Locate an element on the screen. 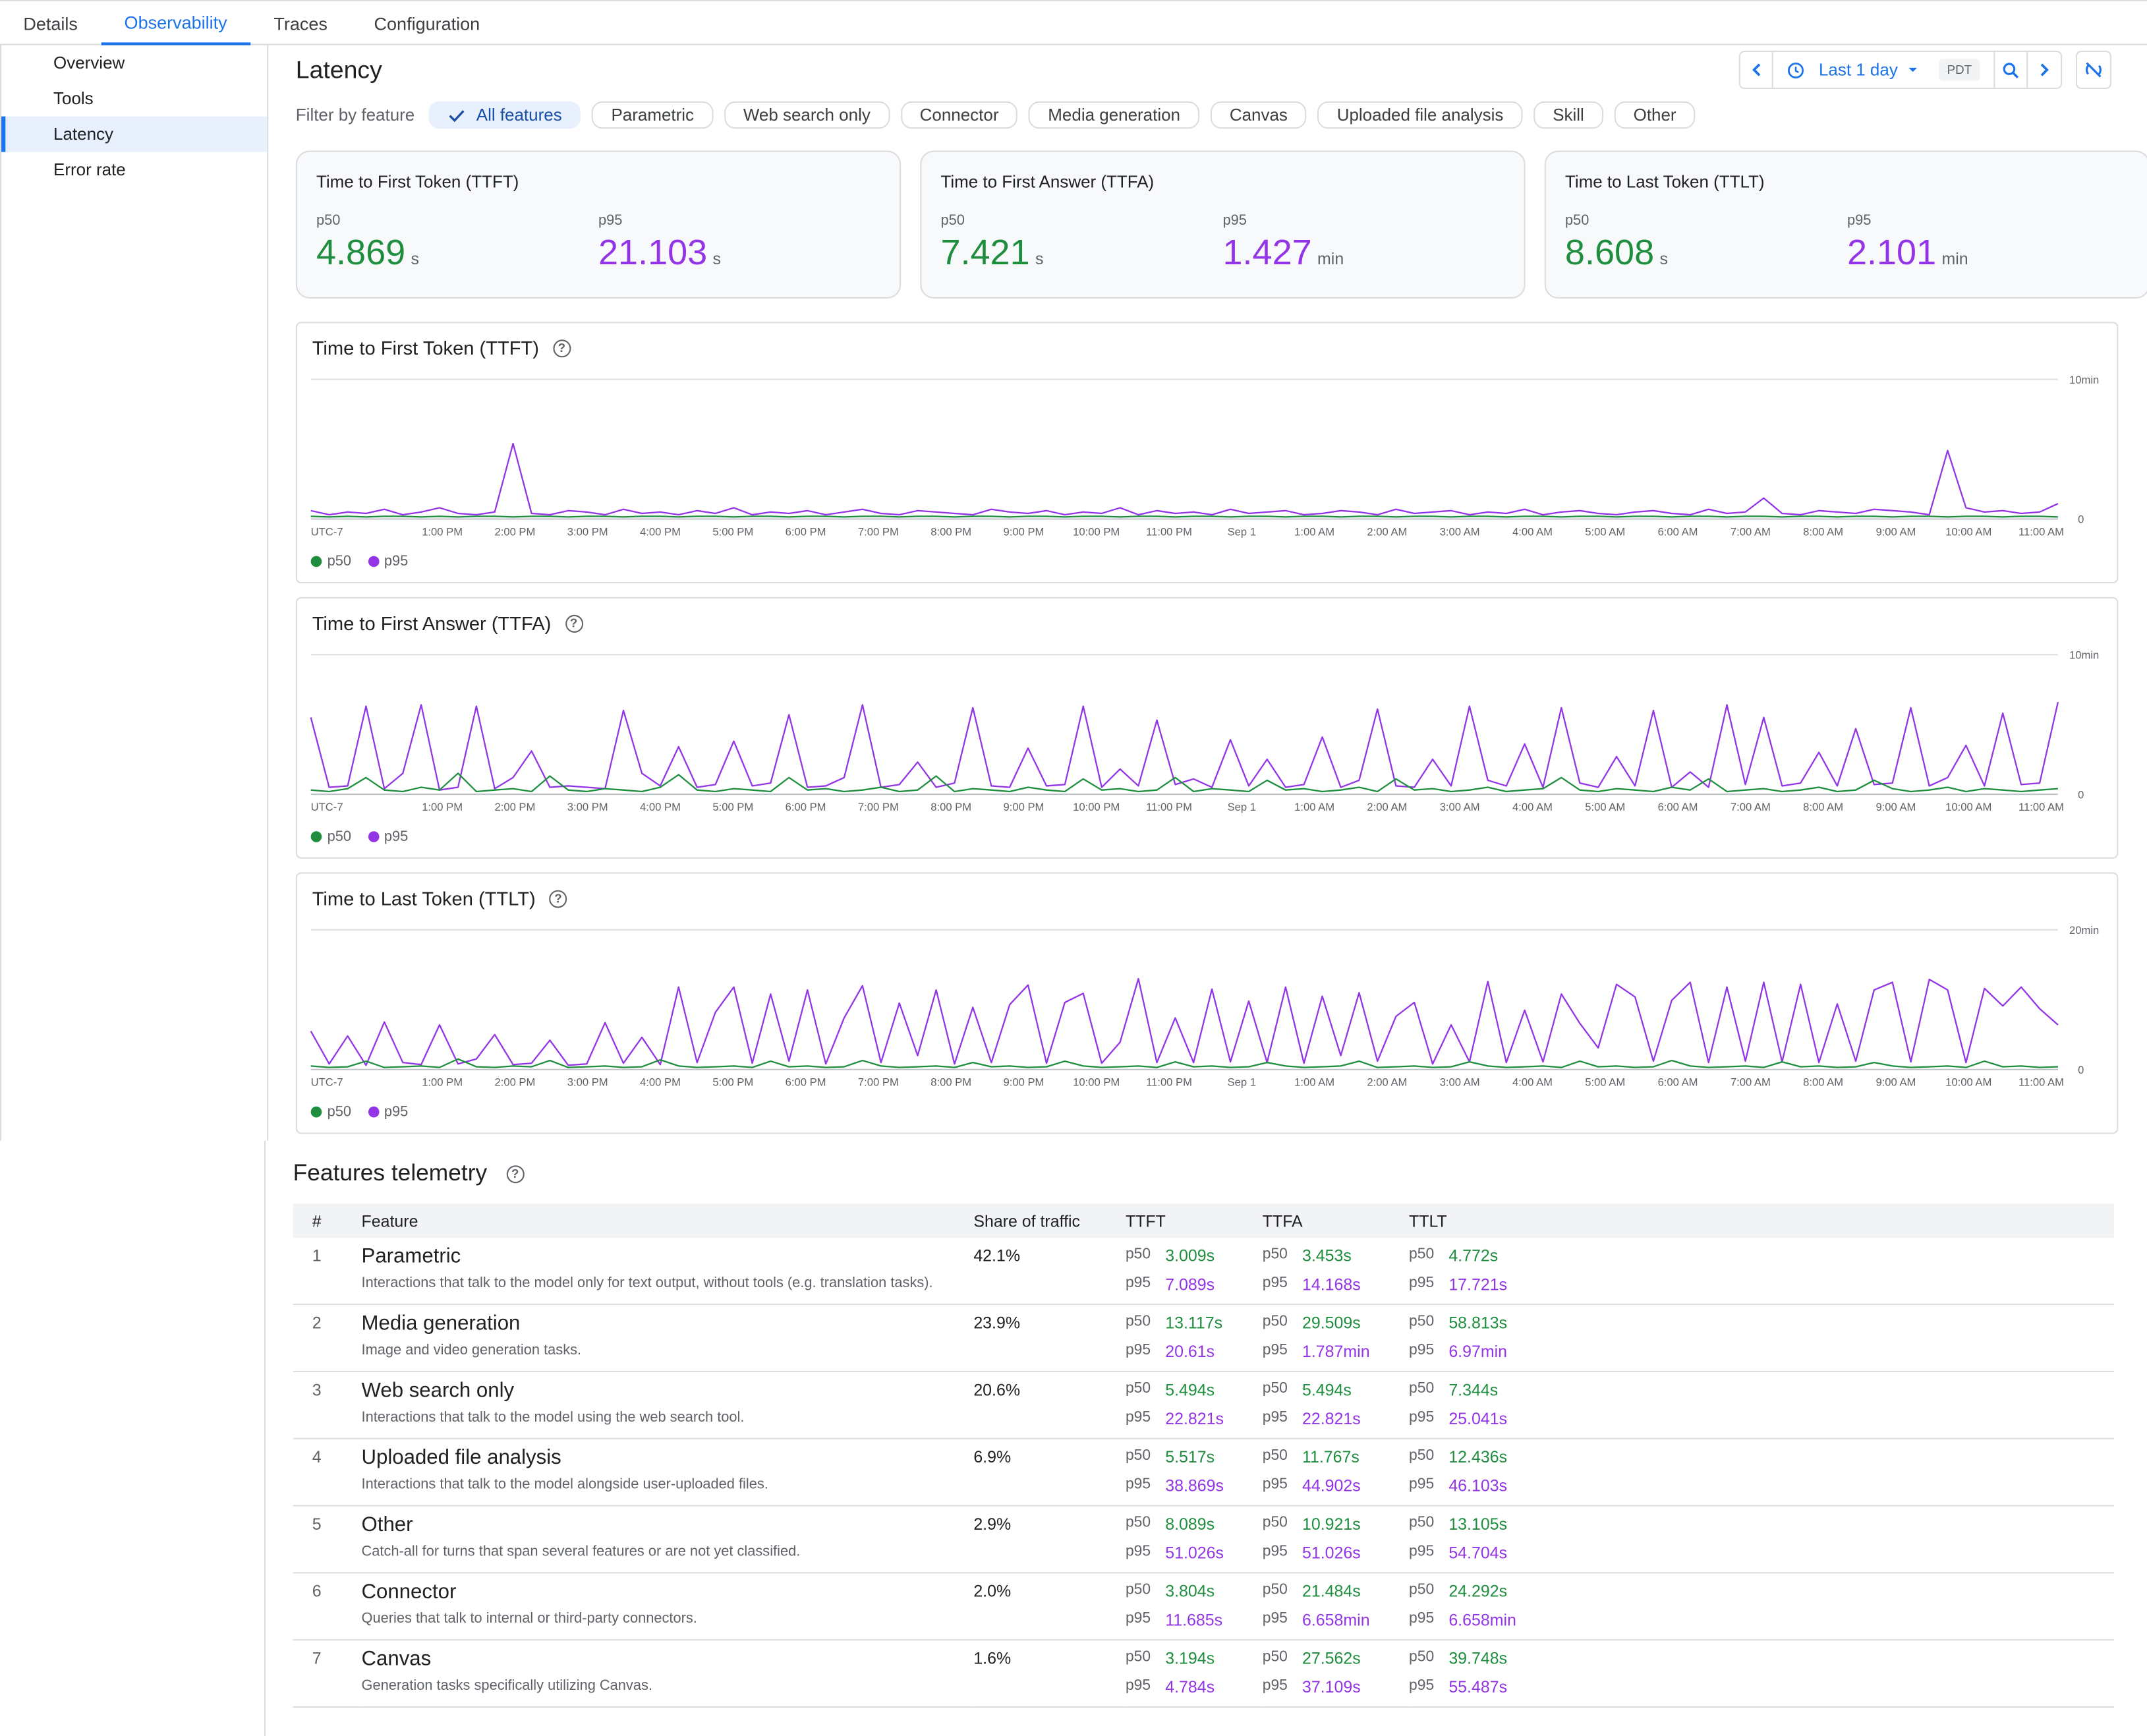  ttft-p50-value: 8.089s is located at coordinates (1190, 1524).